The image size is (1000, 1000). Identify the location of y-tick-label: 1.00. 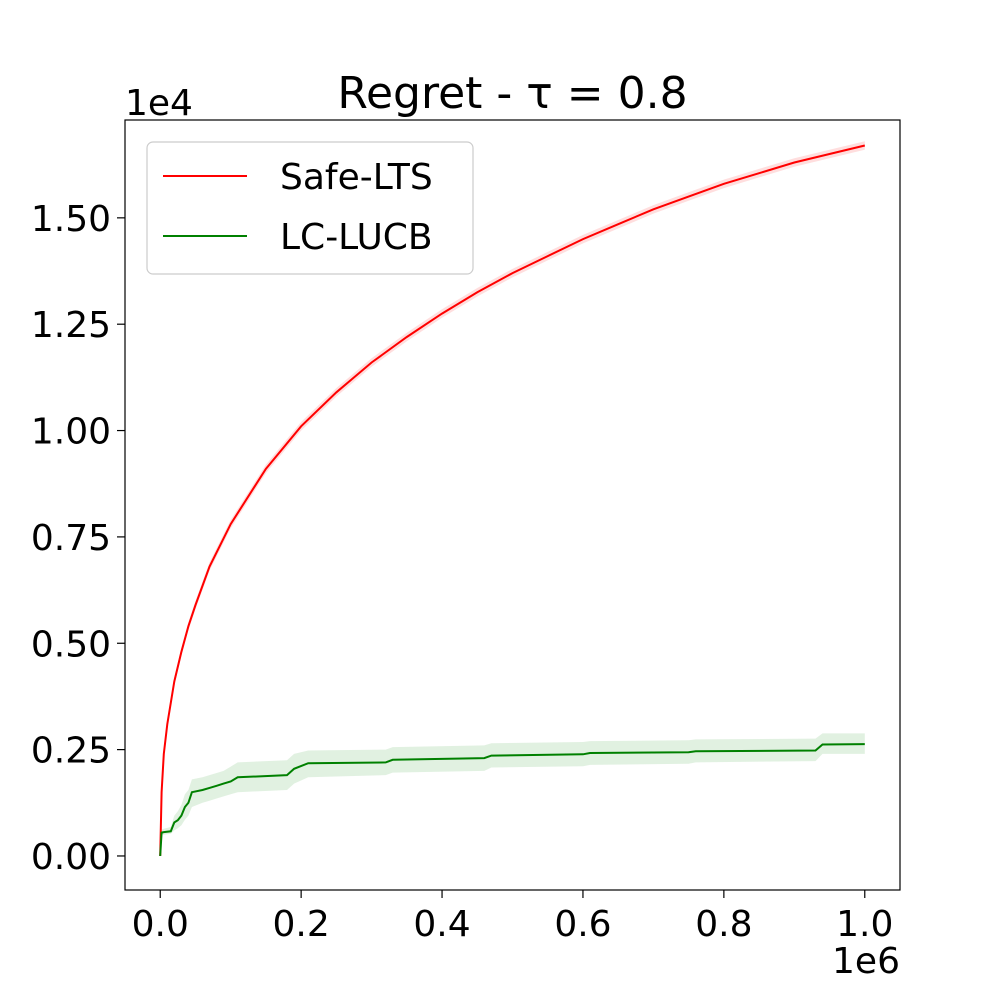
(71, 432).